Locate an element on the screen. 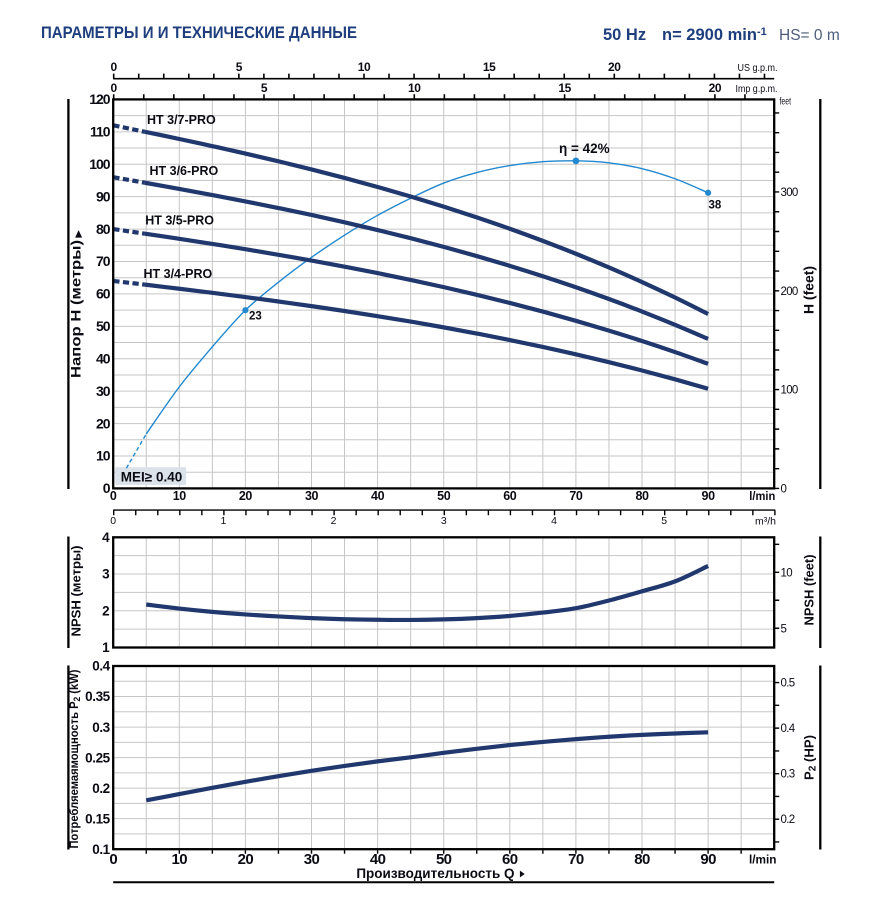  svg-text: HT 3/7-PRO is located at coordinates (181, 120).